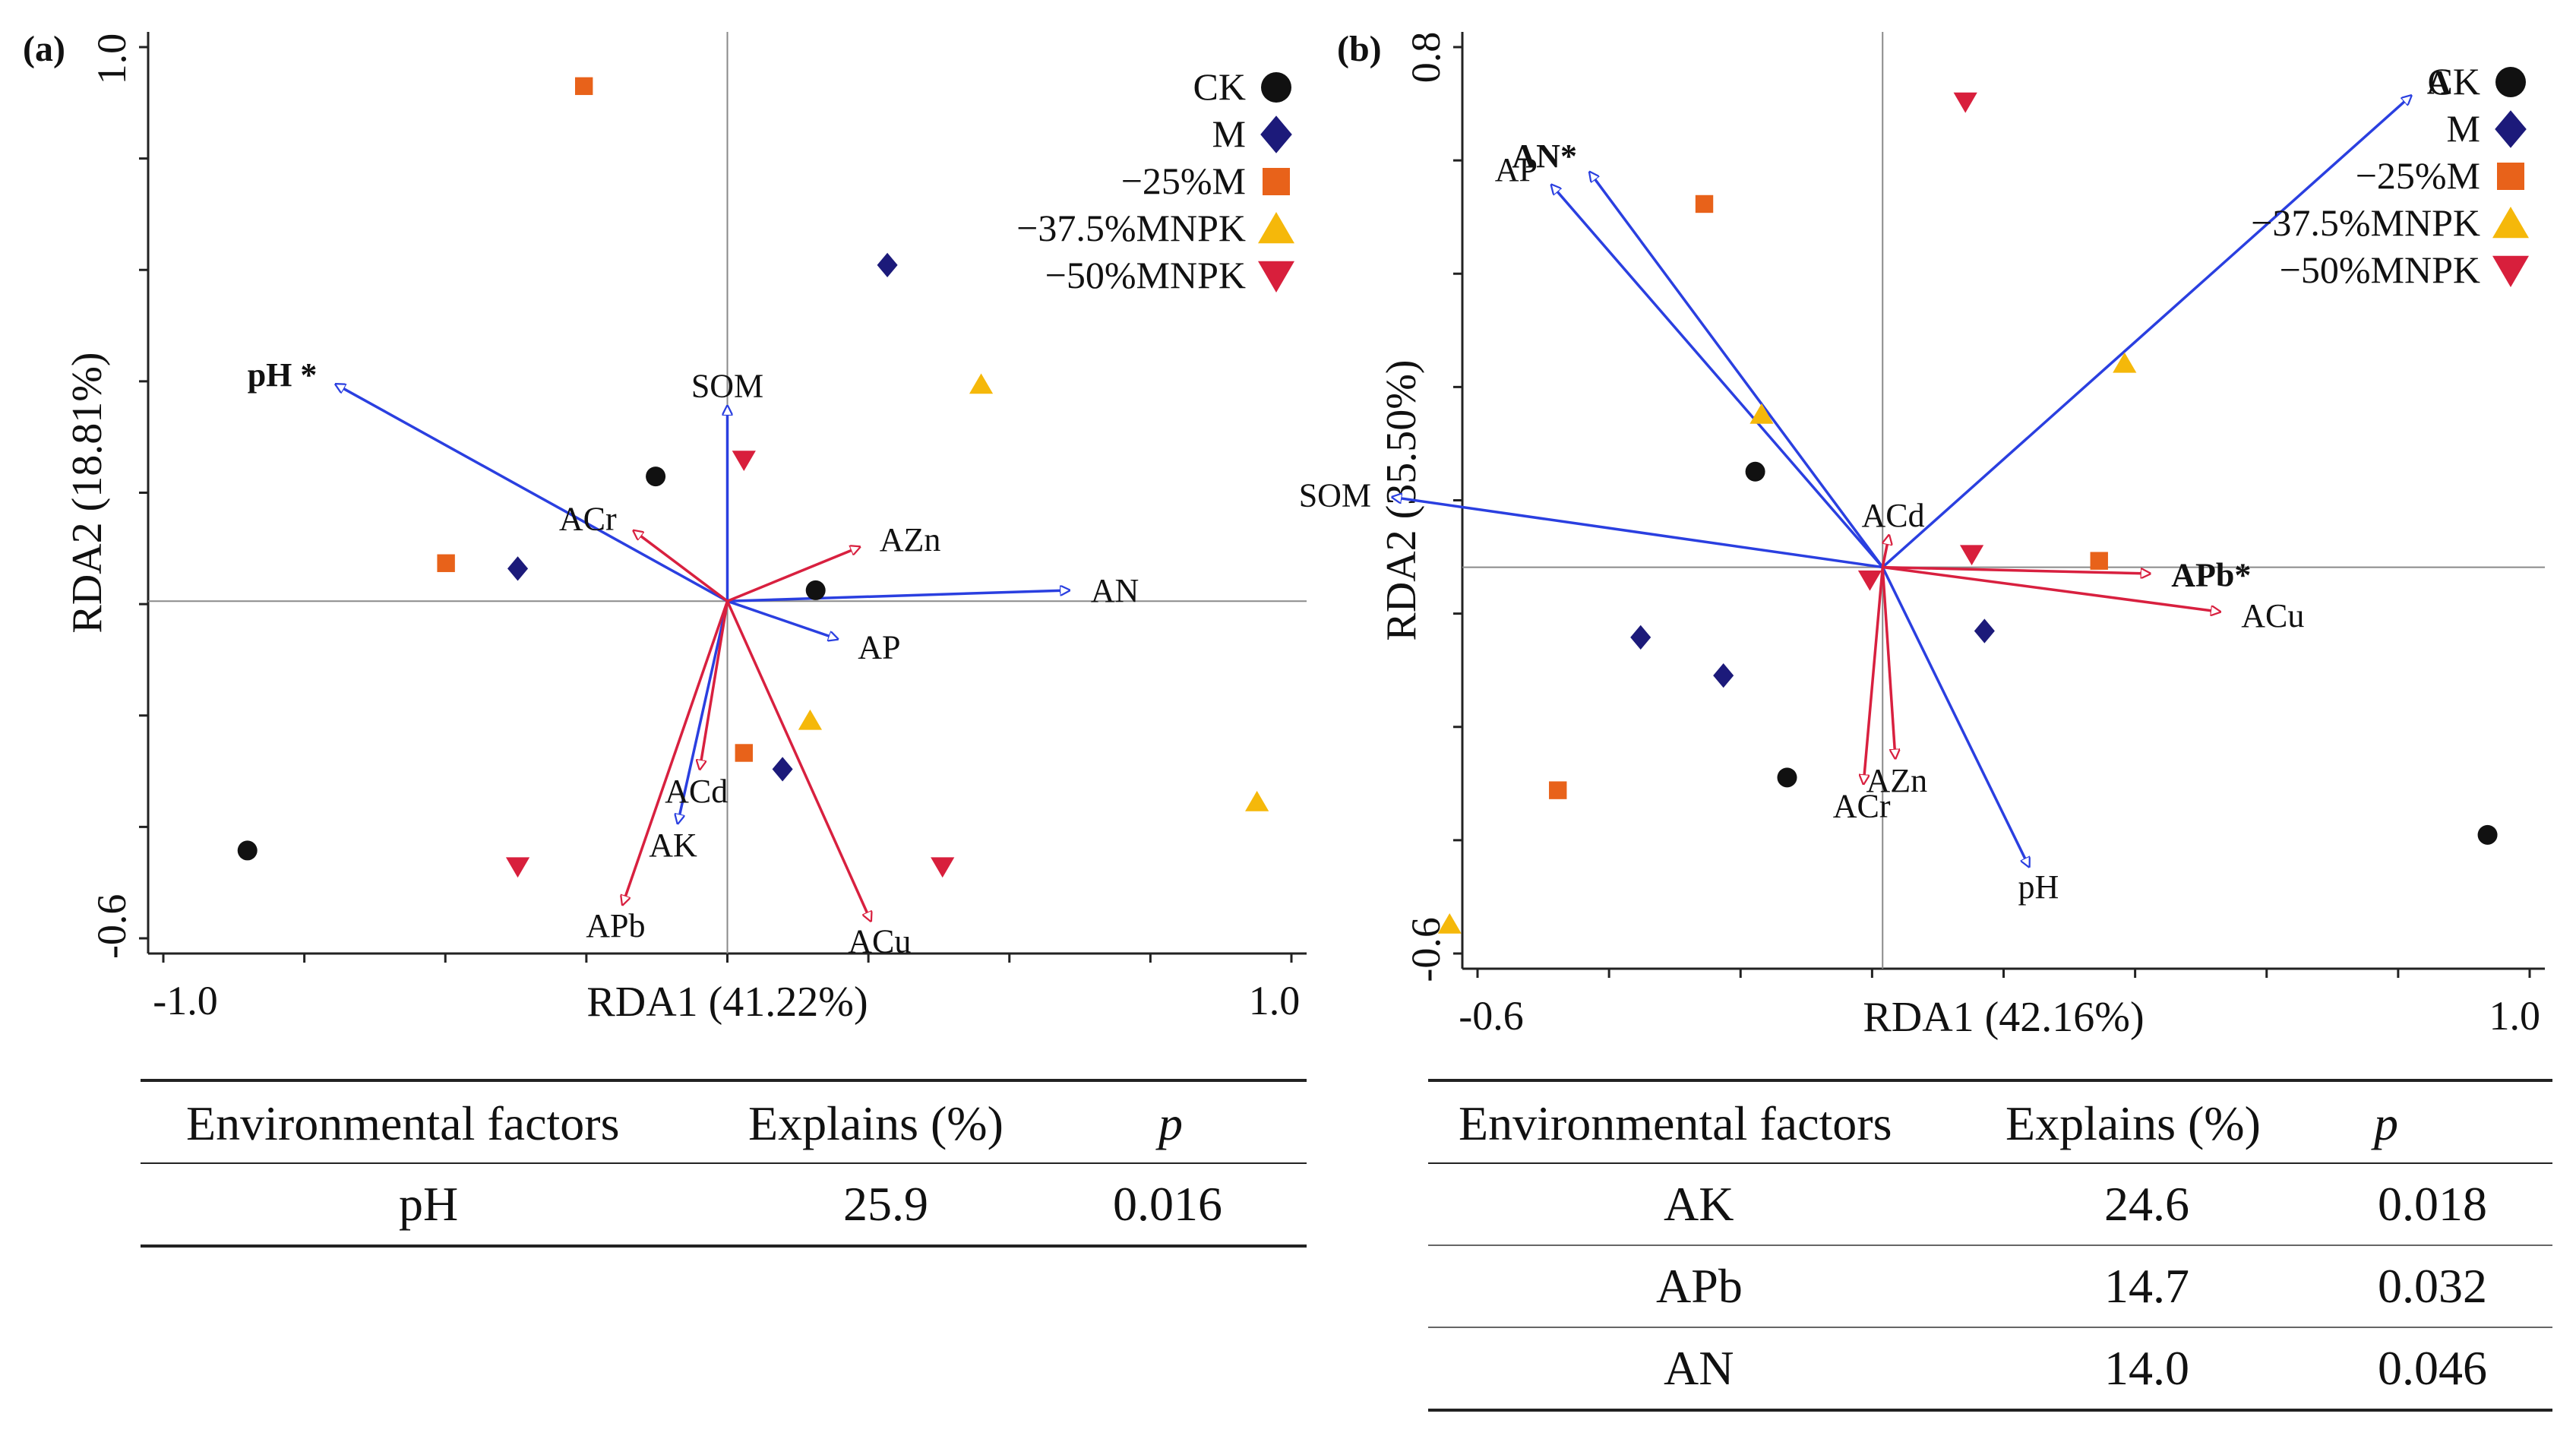 Image resolution: width=2576 pixels, height=1439 pixels. What do you see at coordinates (111, 926) in the screenshot?
I see `y-tick-label: -0.6` at bounding box center [111, 926].